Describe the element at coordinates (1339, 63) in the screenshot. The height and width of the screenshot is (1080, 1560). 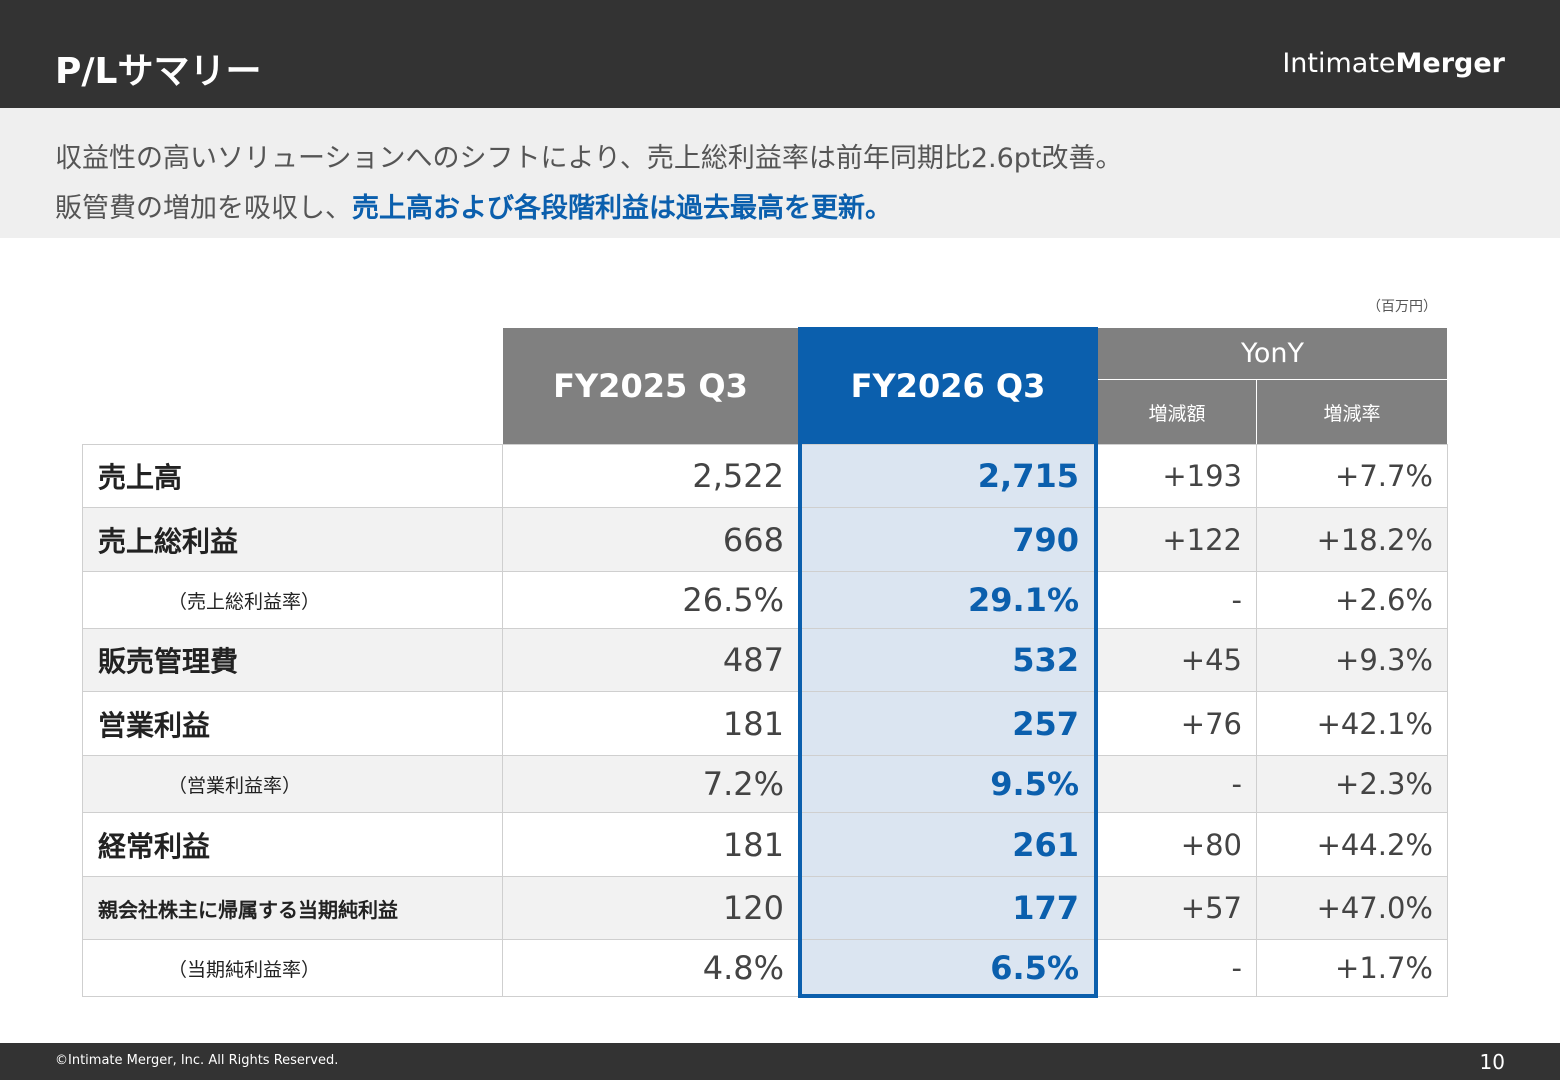
I see `logo-regular: Intimate` at that location.